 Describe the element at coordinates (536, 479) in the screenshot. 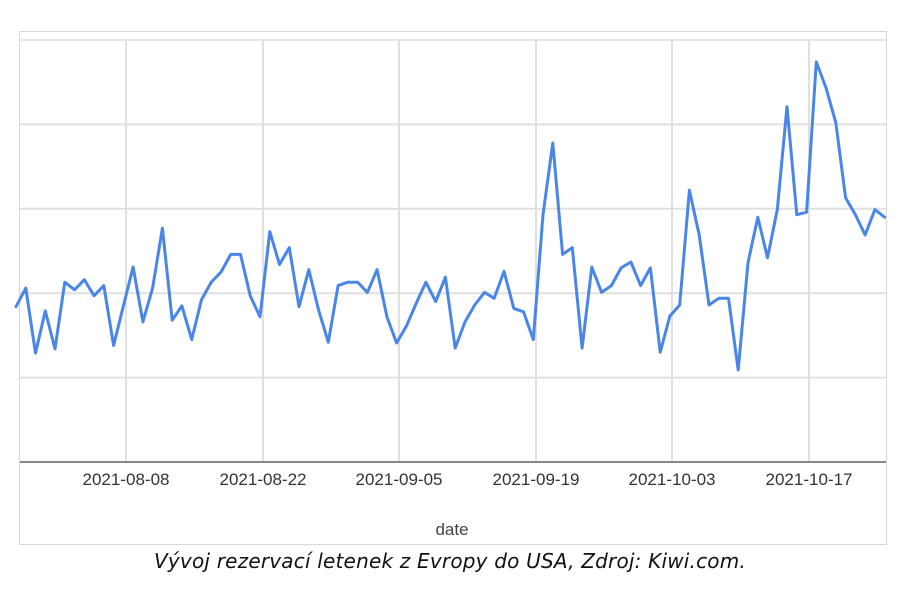

I see `x-tick-label: 2021-09-19` at that location.